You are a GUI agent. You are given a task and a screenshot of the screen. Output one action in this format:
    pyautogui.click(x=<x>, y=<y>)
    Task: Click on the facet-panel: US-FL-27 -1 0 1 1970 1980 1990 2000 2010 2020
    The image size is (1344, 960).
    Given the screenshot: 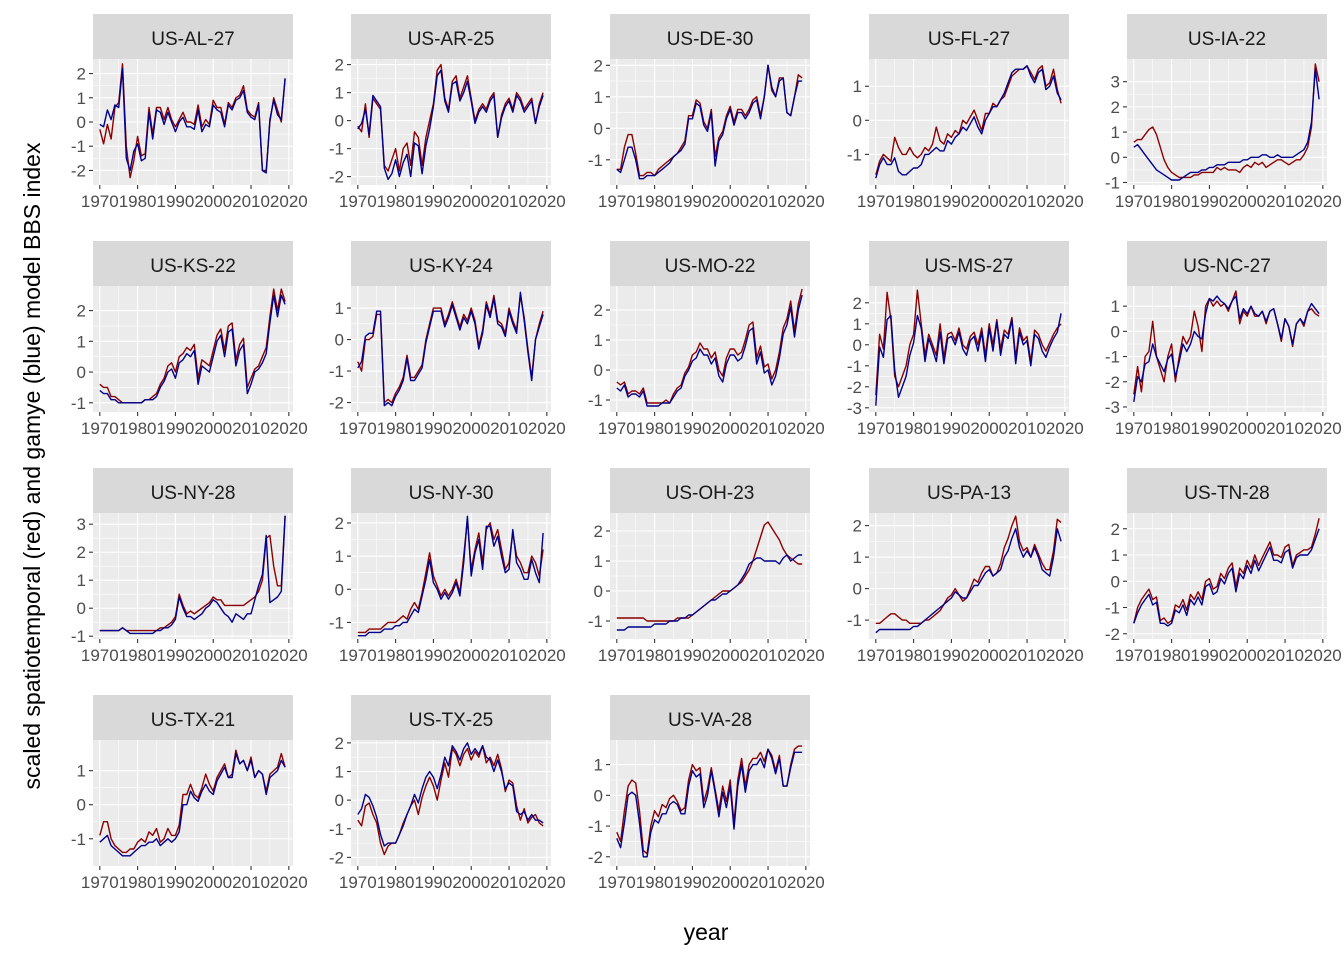 What is the action you would take?
    pyautogui.click(x=965, y=112)
    